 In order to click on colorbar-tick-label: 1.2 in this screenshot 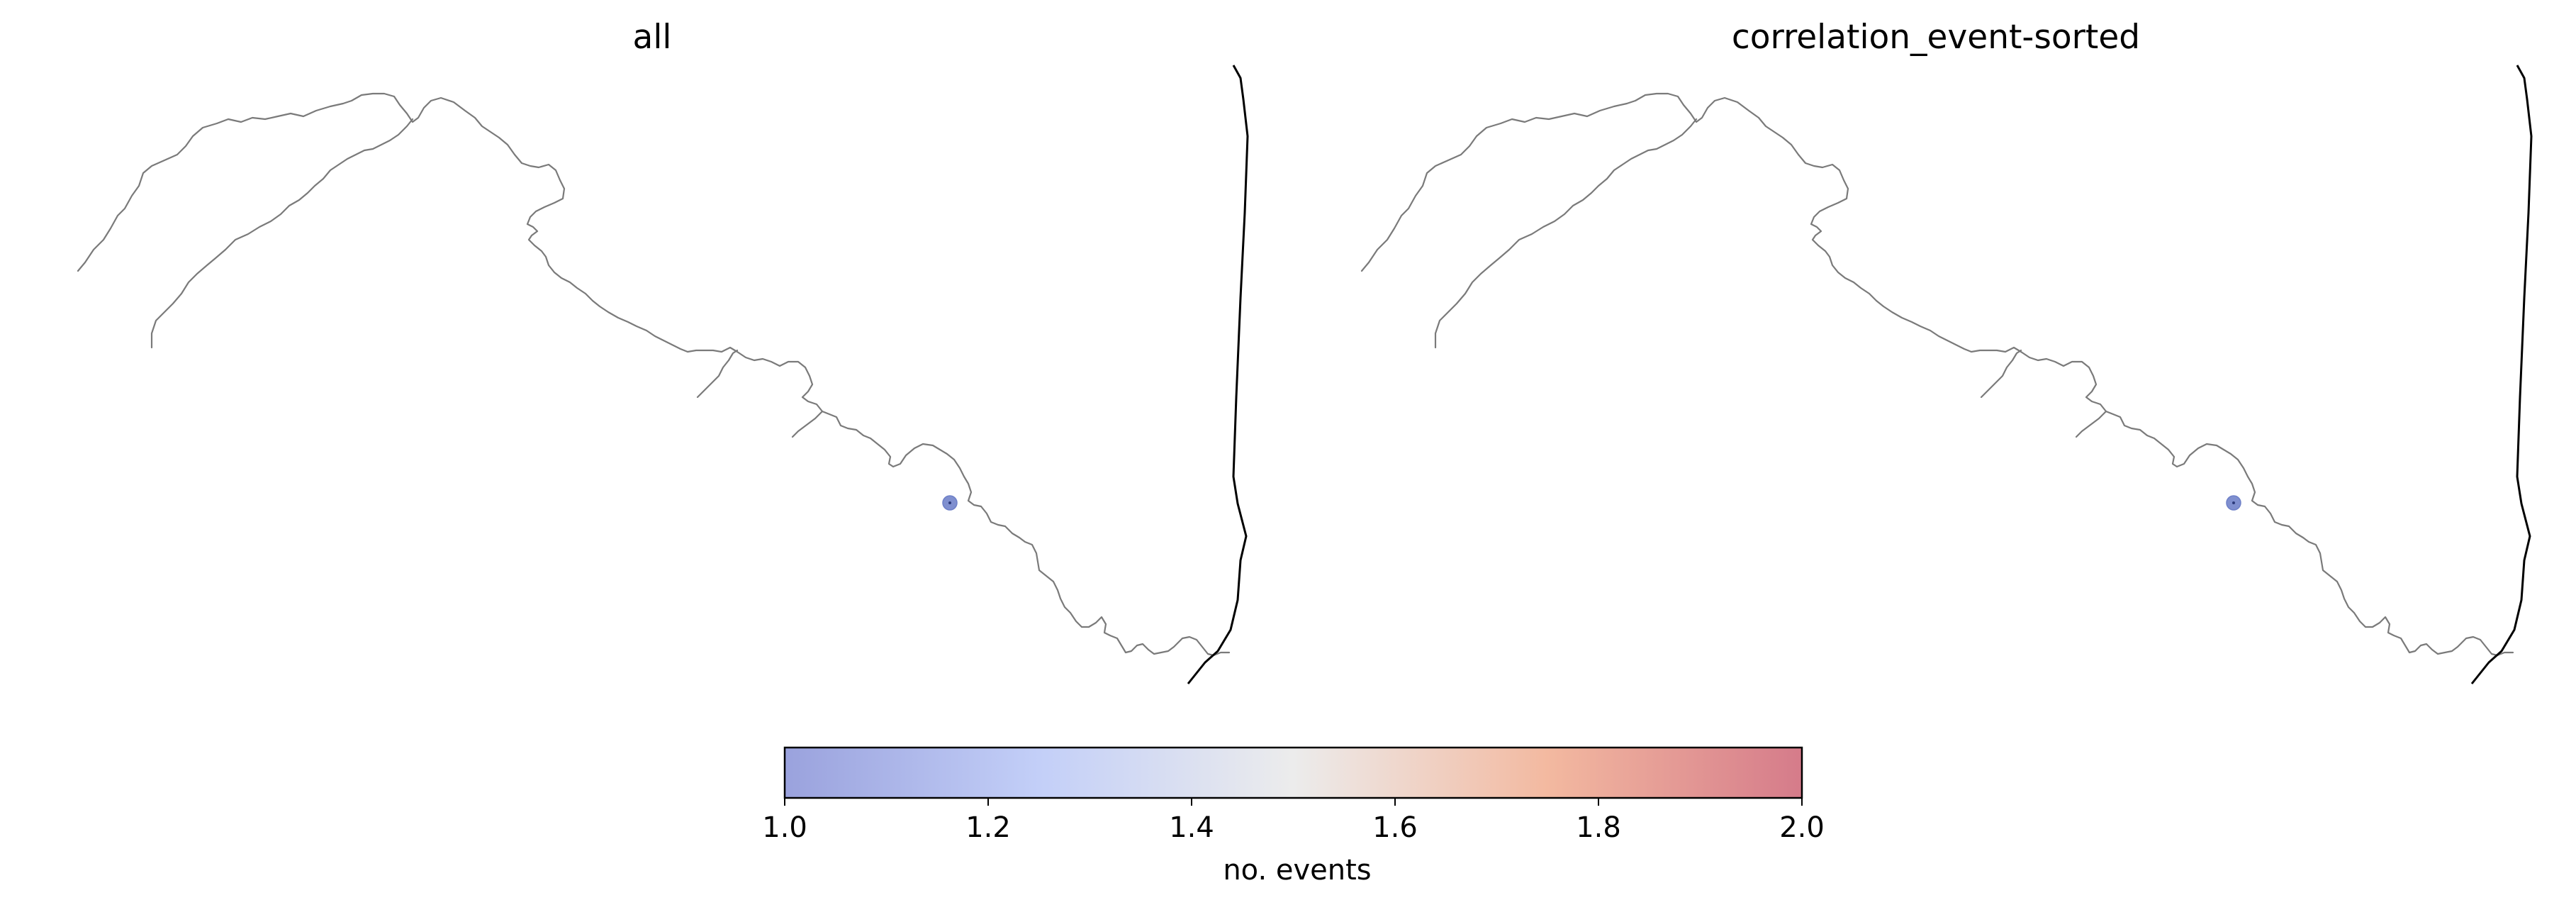, I will do `click(988, 827)`.